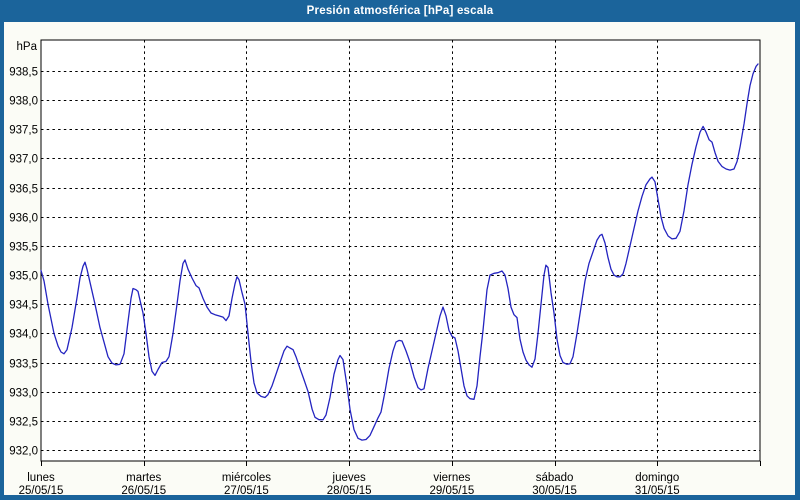 Image resolution: width=800 pixels, height=500 pixels. I want to click on title-bar: Presión atmosférica [hPa] escala, so click(400, 11).